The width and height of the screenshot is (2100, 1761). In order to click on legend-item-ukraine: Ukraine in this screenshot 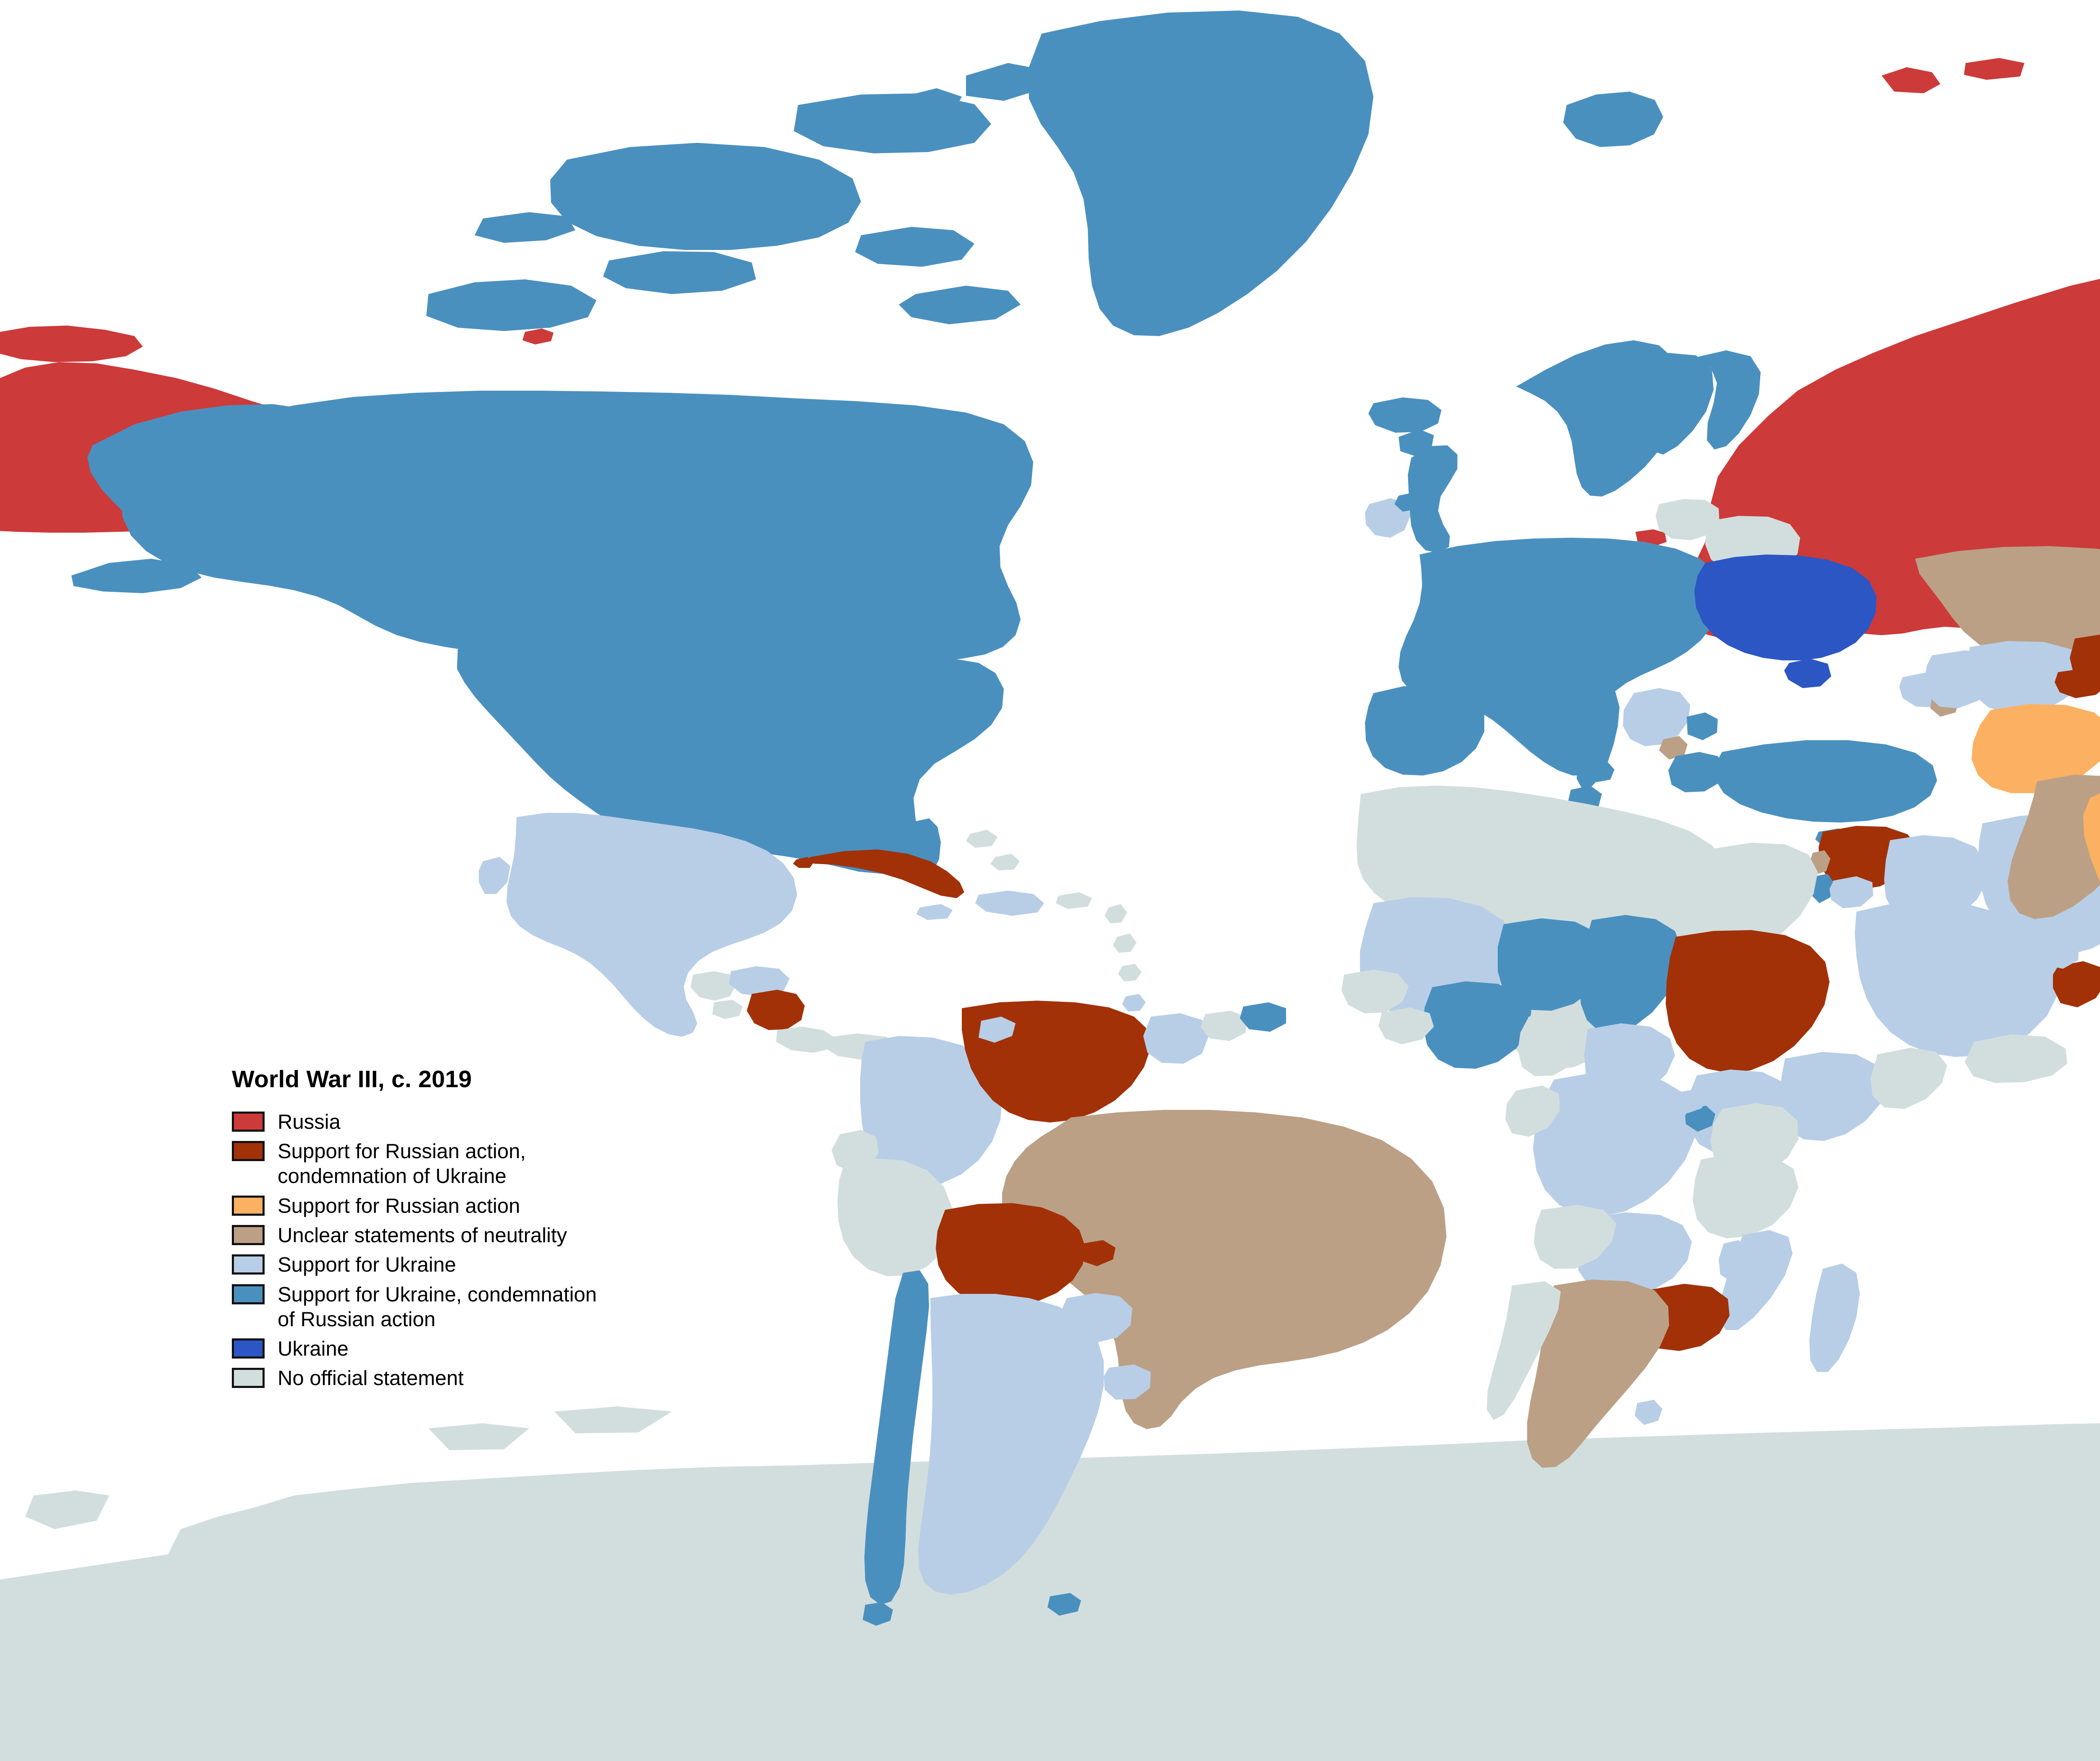, I will do `click(421, 1349)`.